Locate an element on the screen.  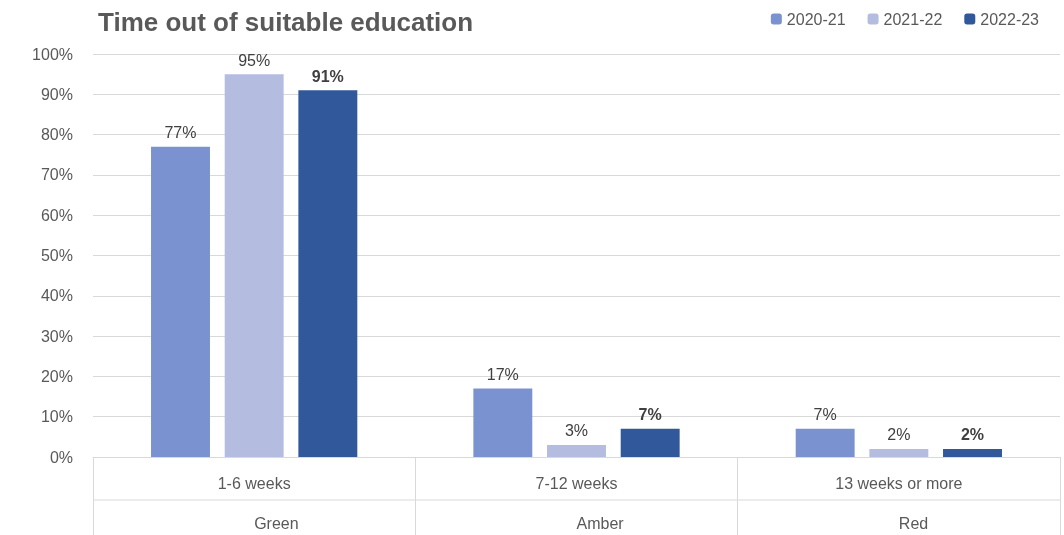
text: Green is located at coordinates (276, 523).